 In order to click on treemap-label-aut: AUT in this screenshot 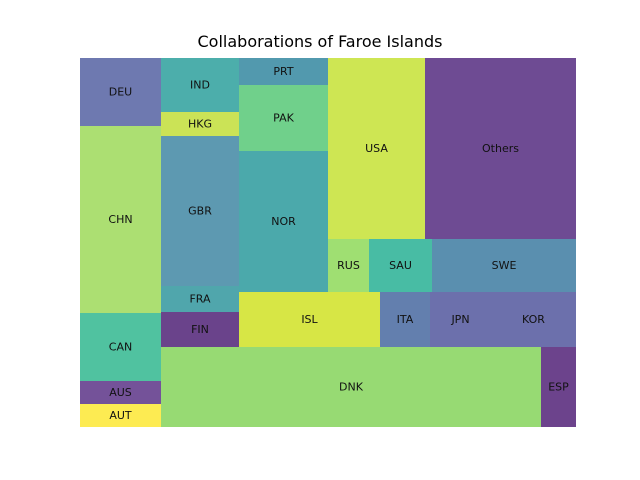, I will do `click(120, 415)`.